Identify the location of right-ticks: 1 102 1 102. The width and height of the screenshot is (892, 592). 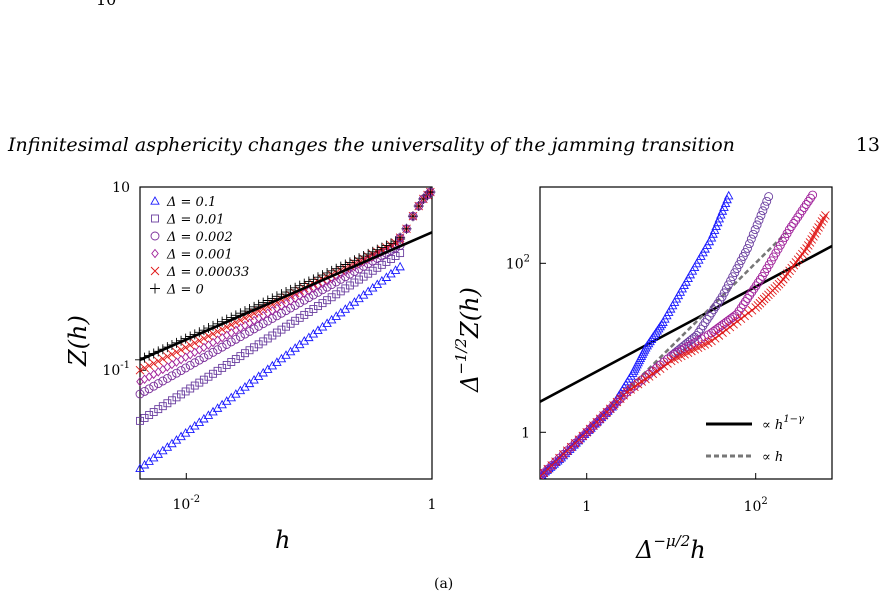
(637, 384).